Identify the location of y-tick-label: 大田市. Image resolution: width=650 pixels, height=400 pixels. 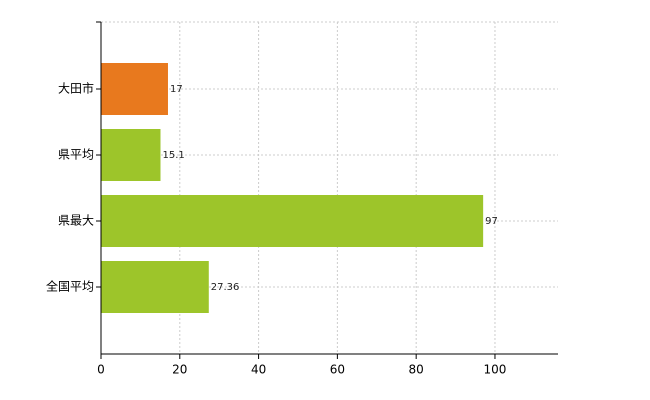
(76, 88).